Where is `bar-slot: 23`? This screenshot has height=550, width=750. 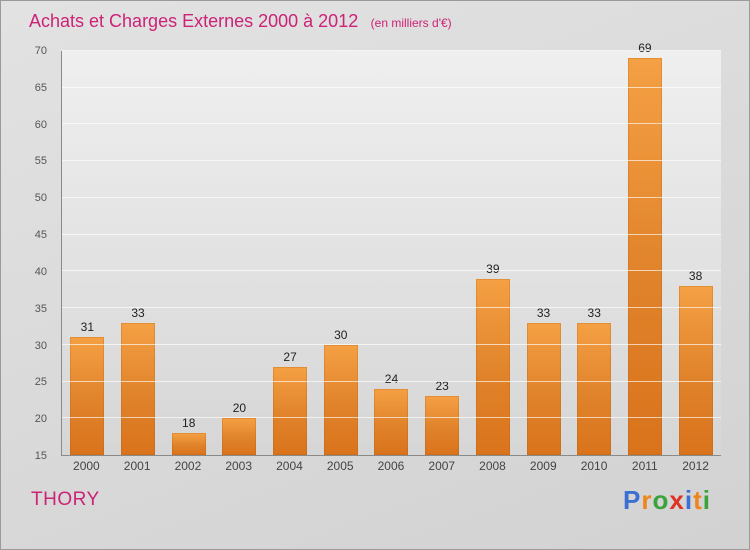 bar-slot: 23 is located at coordinates (442, 253).